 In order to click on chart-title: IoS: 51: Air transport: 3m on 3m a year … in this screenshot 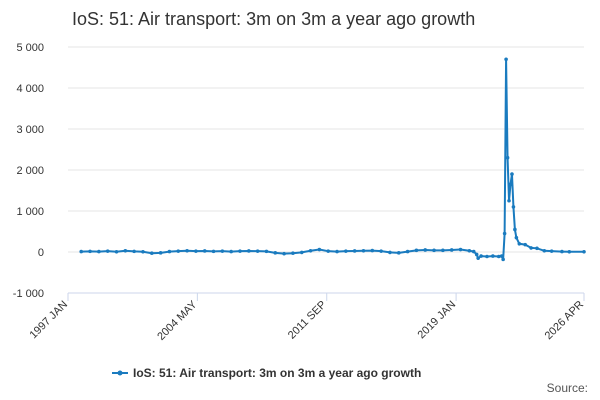, I will do `click(273, 19)`.